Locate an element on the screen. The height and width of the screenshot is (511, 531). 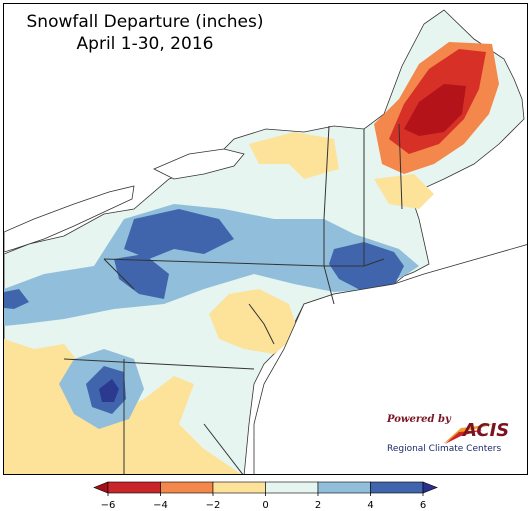
lake-ontario is located at coordinates (199, 164).